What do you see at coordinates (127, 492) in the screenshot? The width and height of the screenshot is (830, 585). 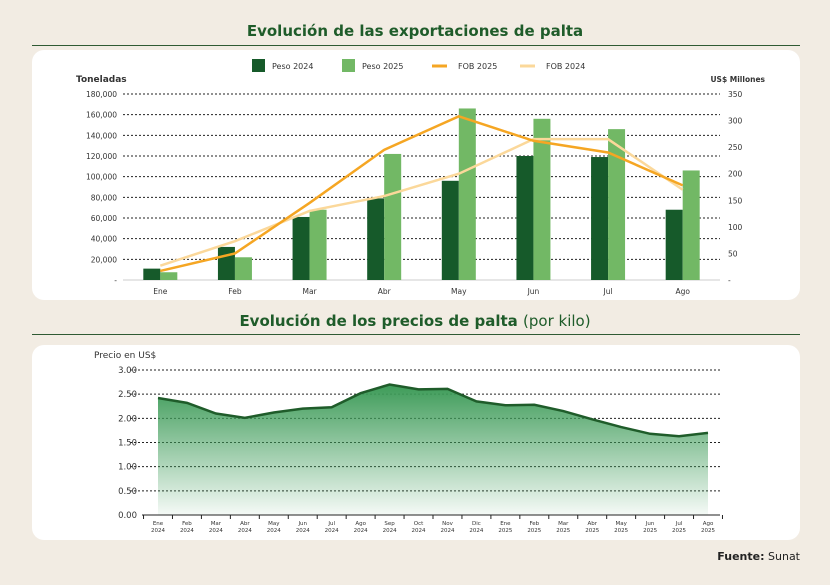 I see `y-tick-label: 0.50` at bounding box center [127, 492].